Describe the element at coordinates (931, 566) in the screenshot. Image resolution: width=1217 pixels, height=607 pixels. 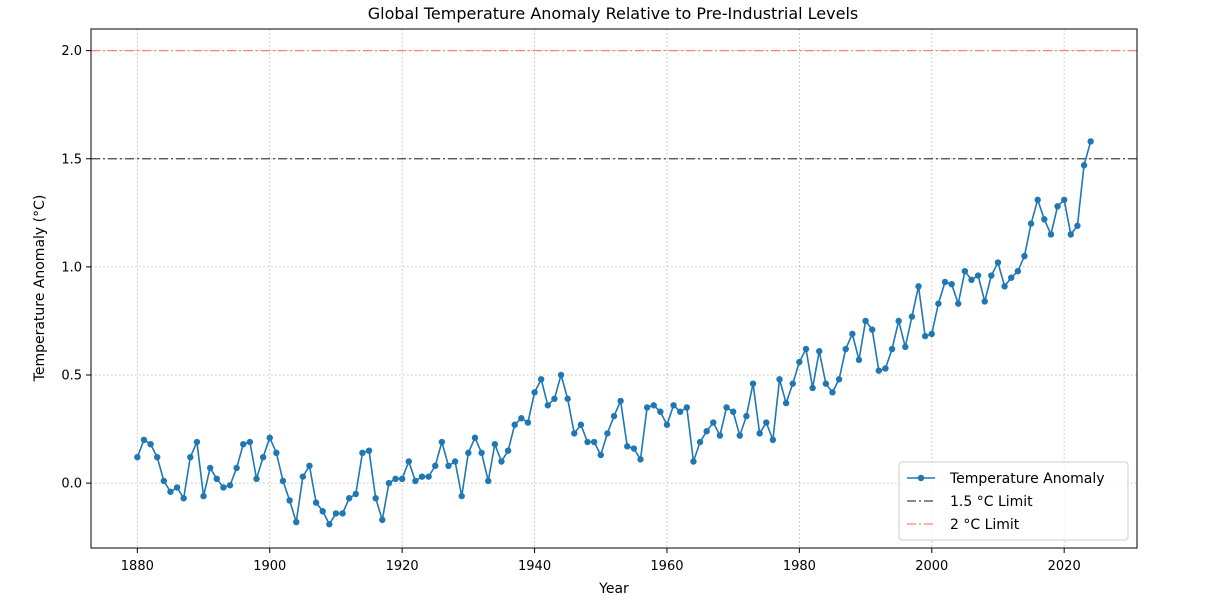
I see `x-tick-label: 2000` at that location.